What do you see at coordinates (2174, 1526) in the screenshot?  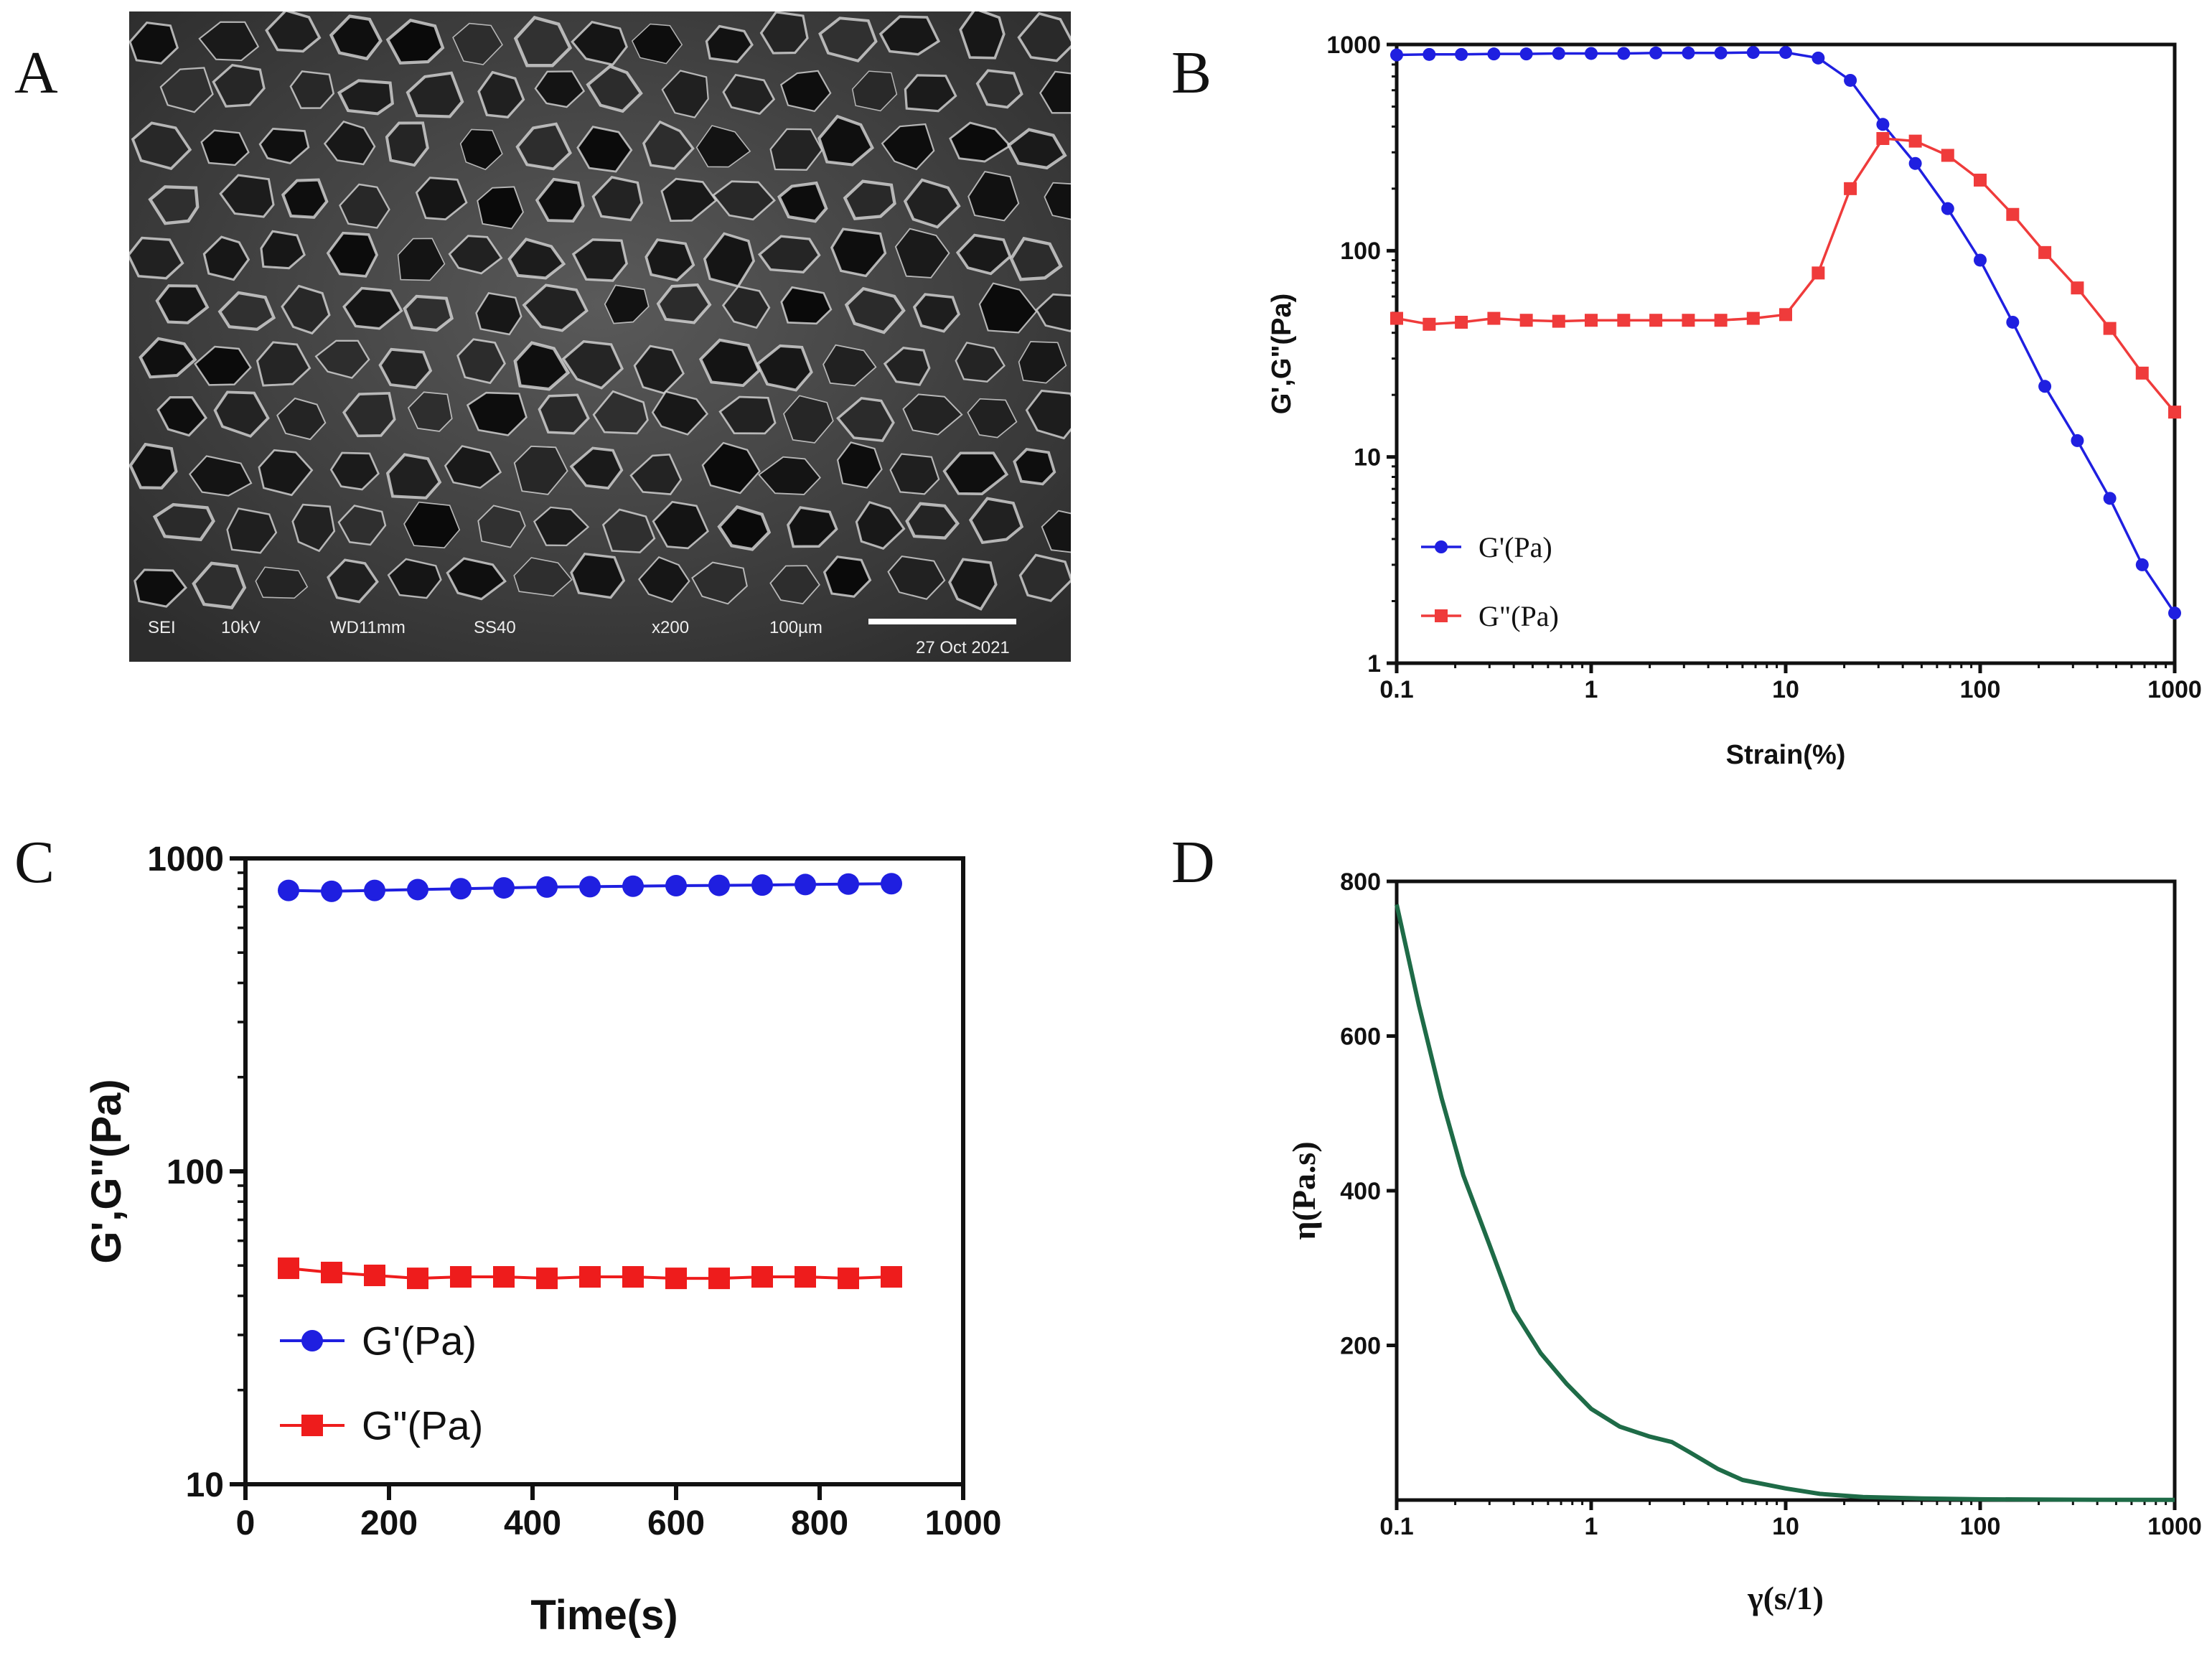 I see `x-tick-label: 1000` at bounding box center [2174, 1526].